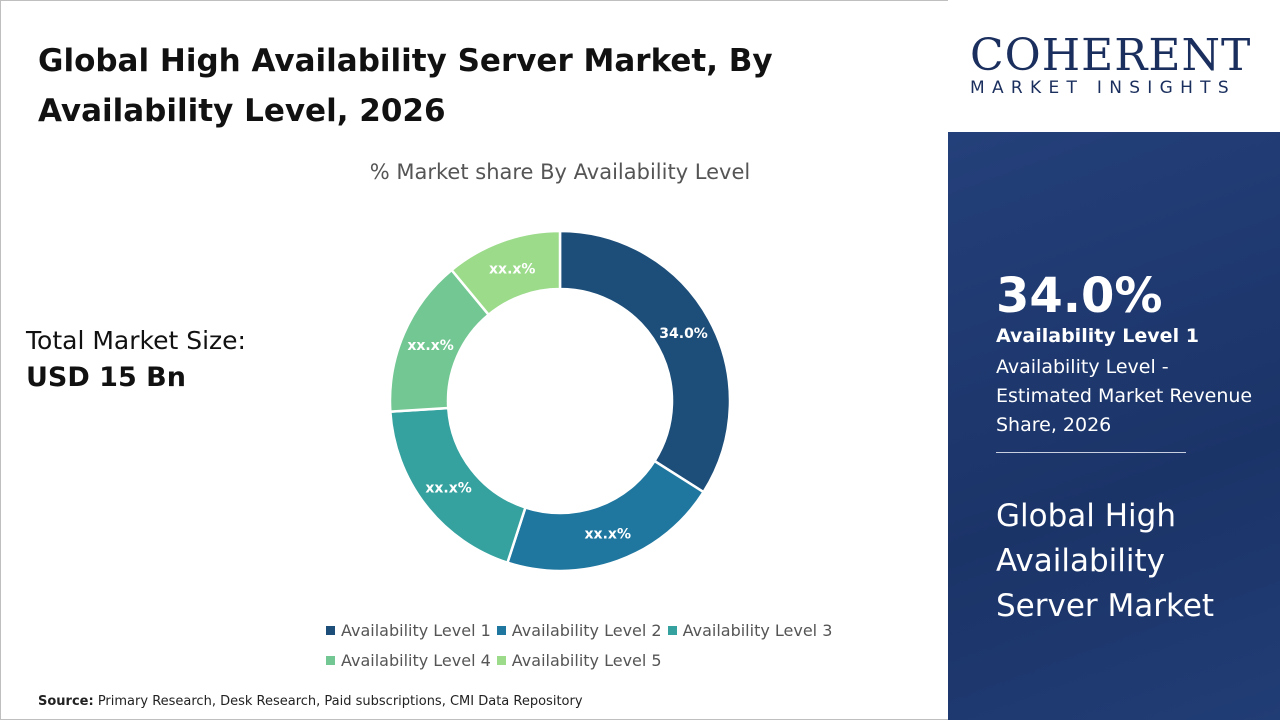  Describe the element at coordinates (1079, 296) in the screenshot. I see `highlight-percent: 34.0%` at that location.